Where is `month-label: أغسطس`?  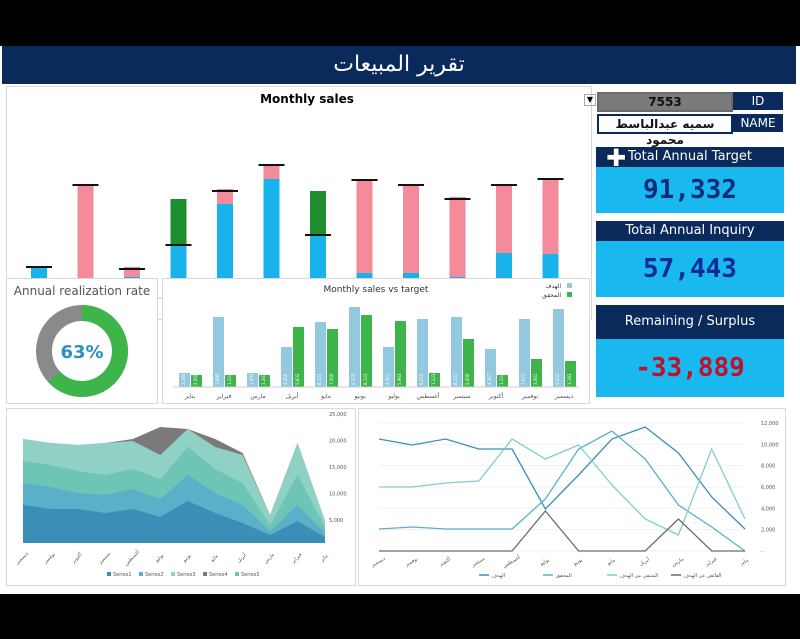 month-label: أغسطس is located at coordinates (511, 562).